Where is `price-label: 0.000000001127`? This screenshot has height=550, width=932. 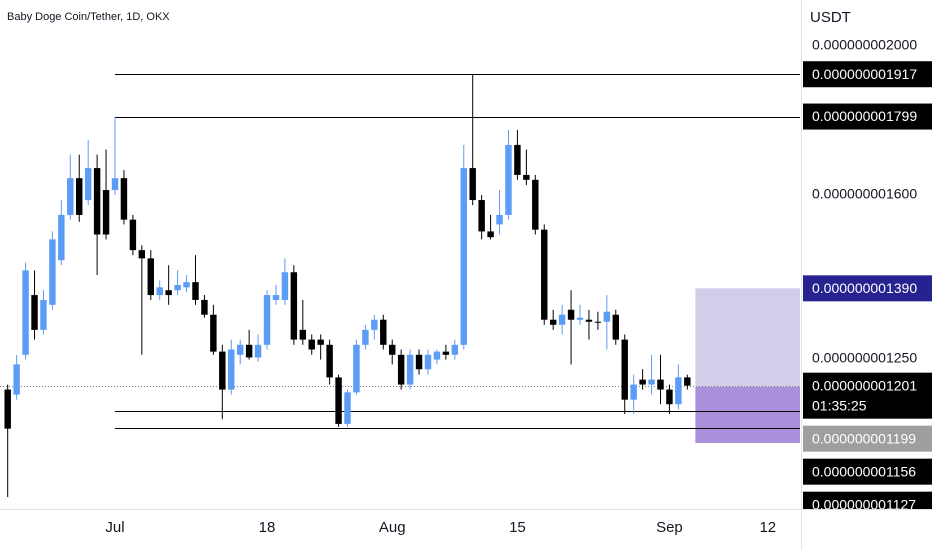
price-label: 0.000000001127 is located at coordinates (864, 504).